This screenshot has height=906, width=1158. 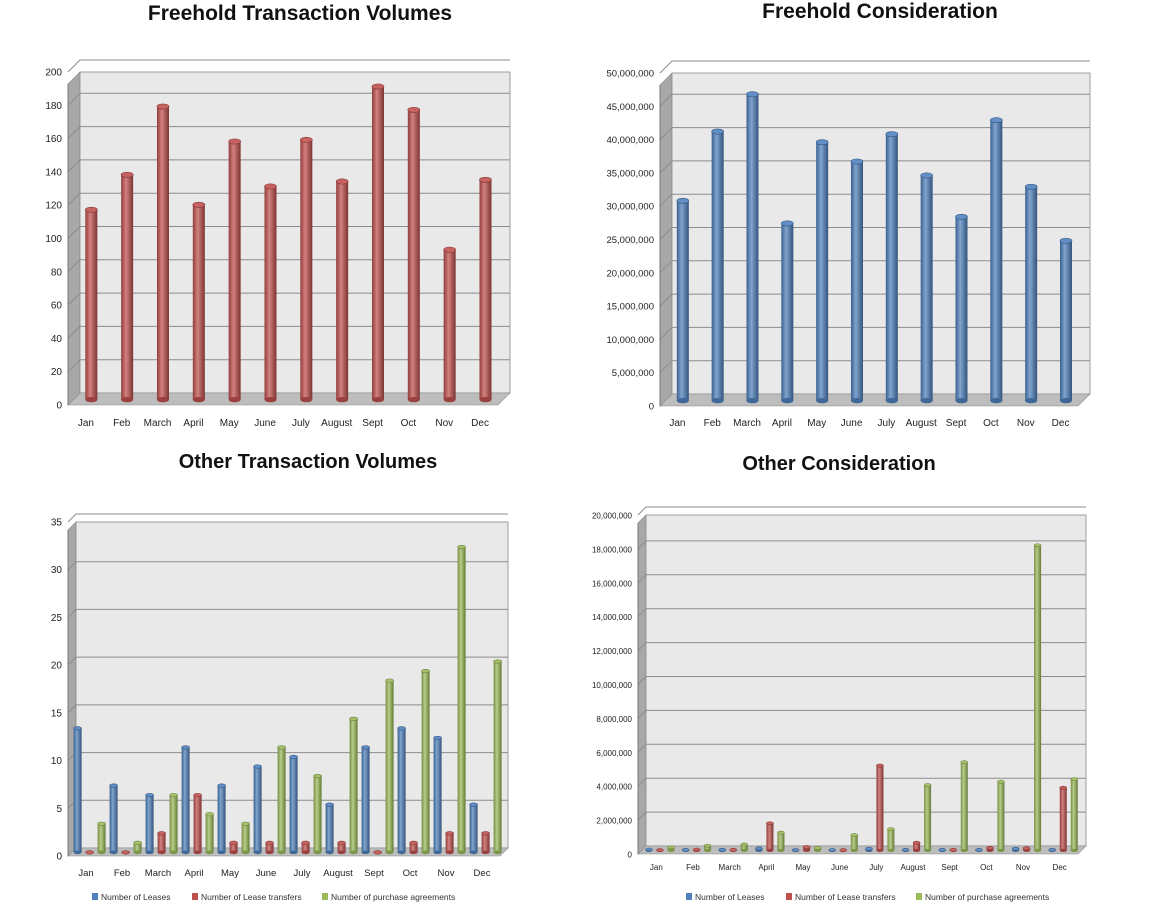 What do you see at coordinates (59, 406) in the screenshot?
I see `y-tick-label: 0` at bounding box center [59, 406].